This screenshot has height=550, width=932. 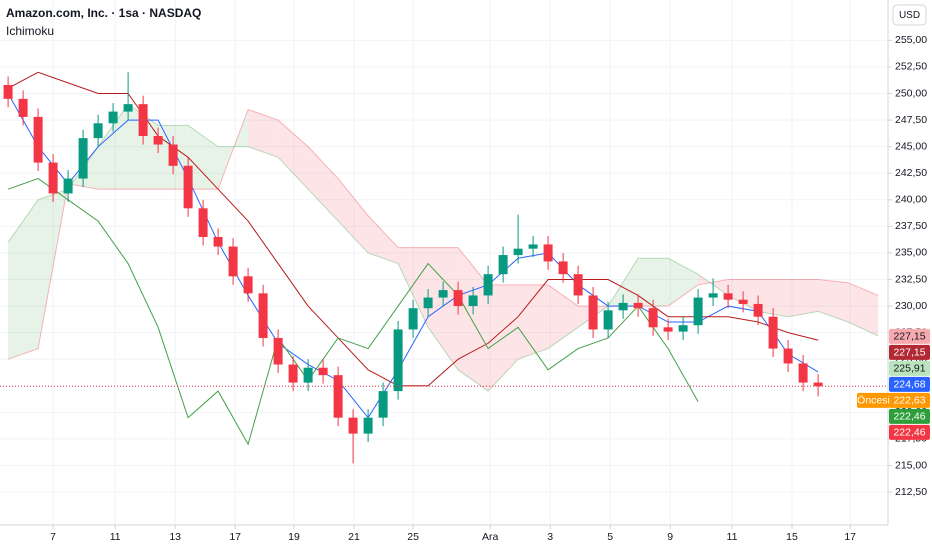 What do you see at coordinates (610, 537) in the screenshot?
I see `x-tick-label: 5` at bounding box center [610, 537].